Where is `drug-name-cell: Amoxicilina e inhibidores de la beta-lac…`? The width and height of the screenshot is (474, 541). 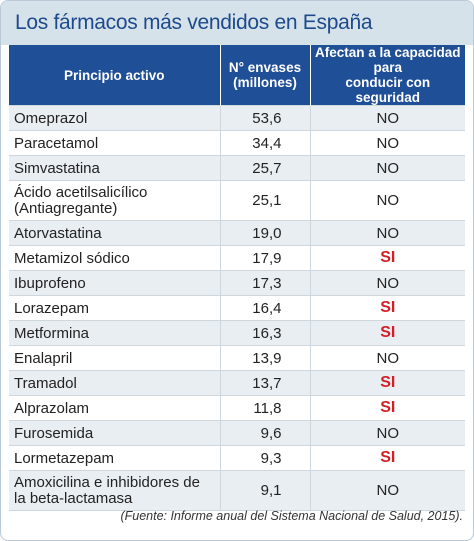 drug-name-cell: Amoxicilina e inhibidores de la beta-lac… is located at coordinates (114, 490).